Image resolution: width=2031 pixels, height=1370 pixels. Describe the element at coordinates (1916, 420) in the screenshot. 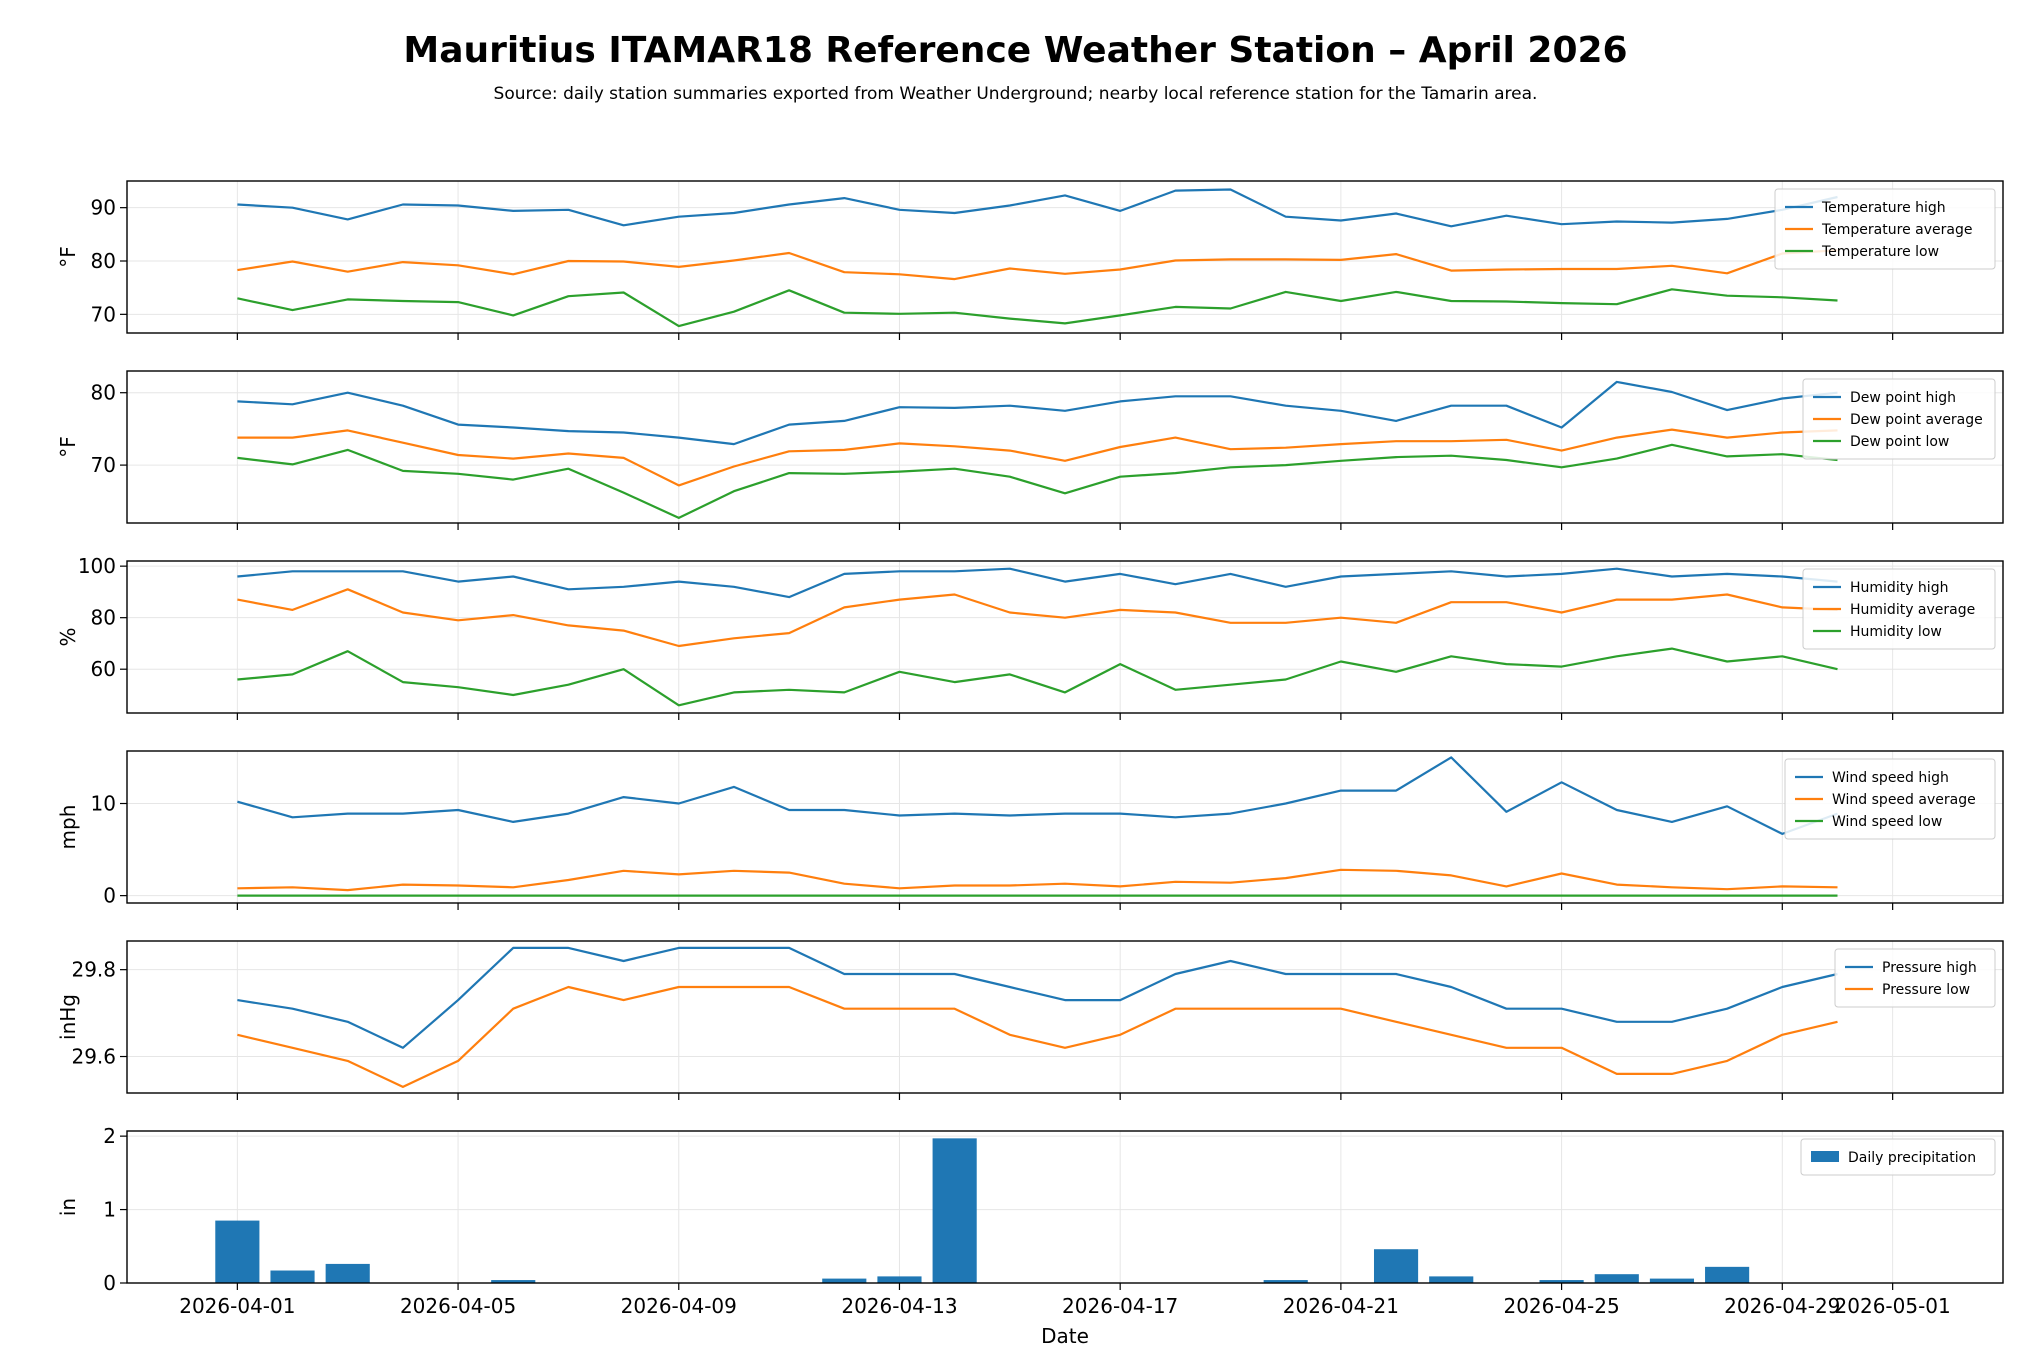

I see `legend-label: Dew point average` at that location.